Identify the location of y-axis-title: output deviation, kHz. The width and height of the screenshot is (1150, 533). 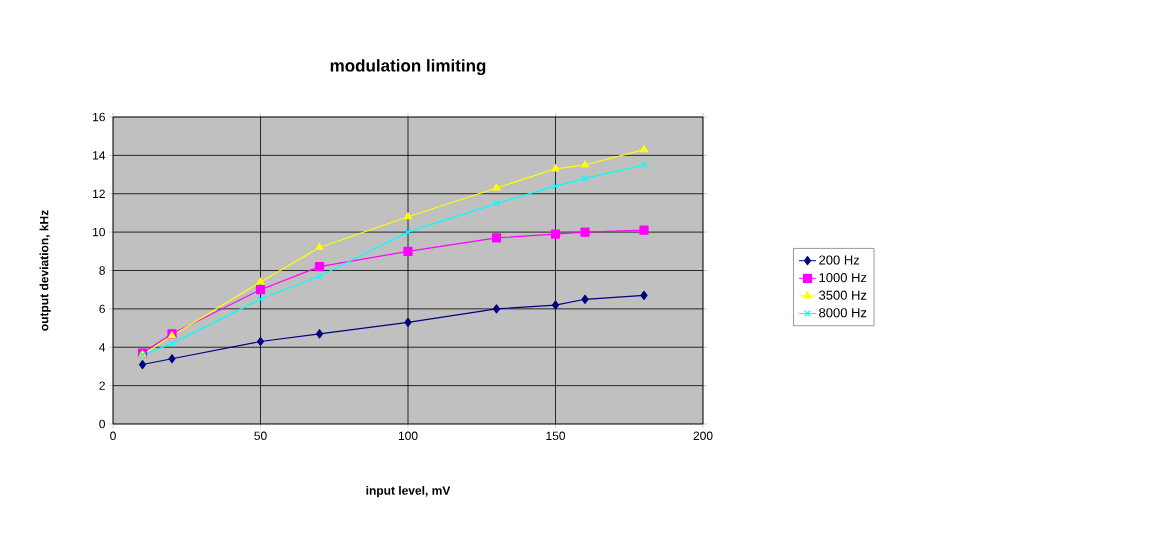
(45, 270).